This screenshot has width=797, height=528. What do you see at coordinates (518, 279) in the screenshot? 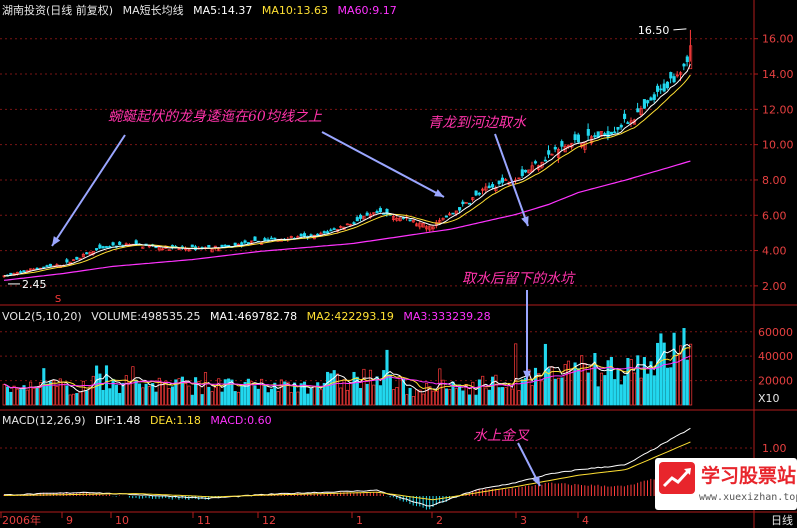
I see `annotation-water-pit: 取水后留下的水坑` at bounding box center [518, 279].